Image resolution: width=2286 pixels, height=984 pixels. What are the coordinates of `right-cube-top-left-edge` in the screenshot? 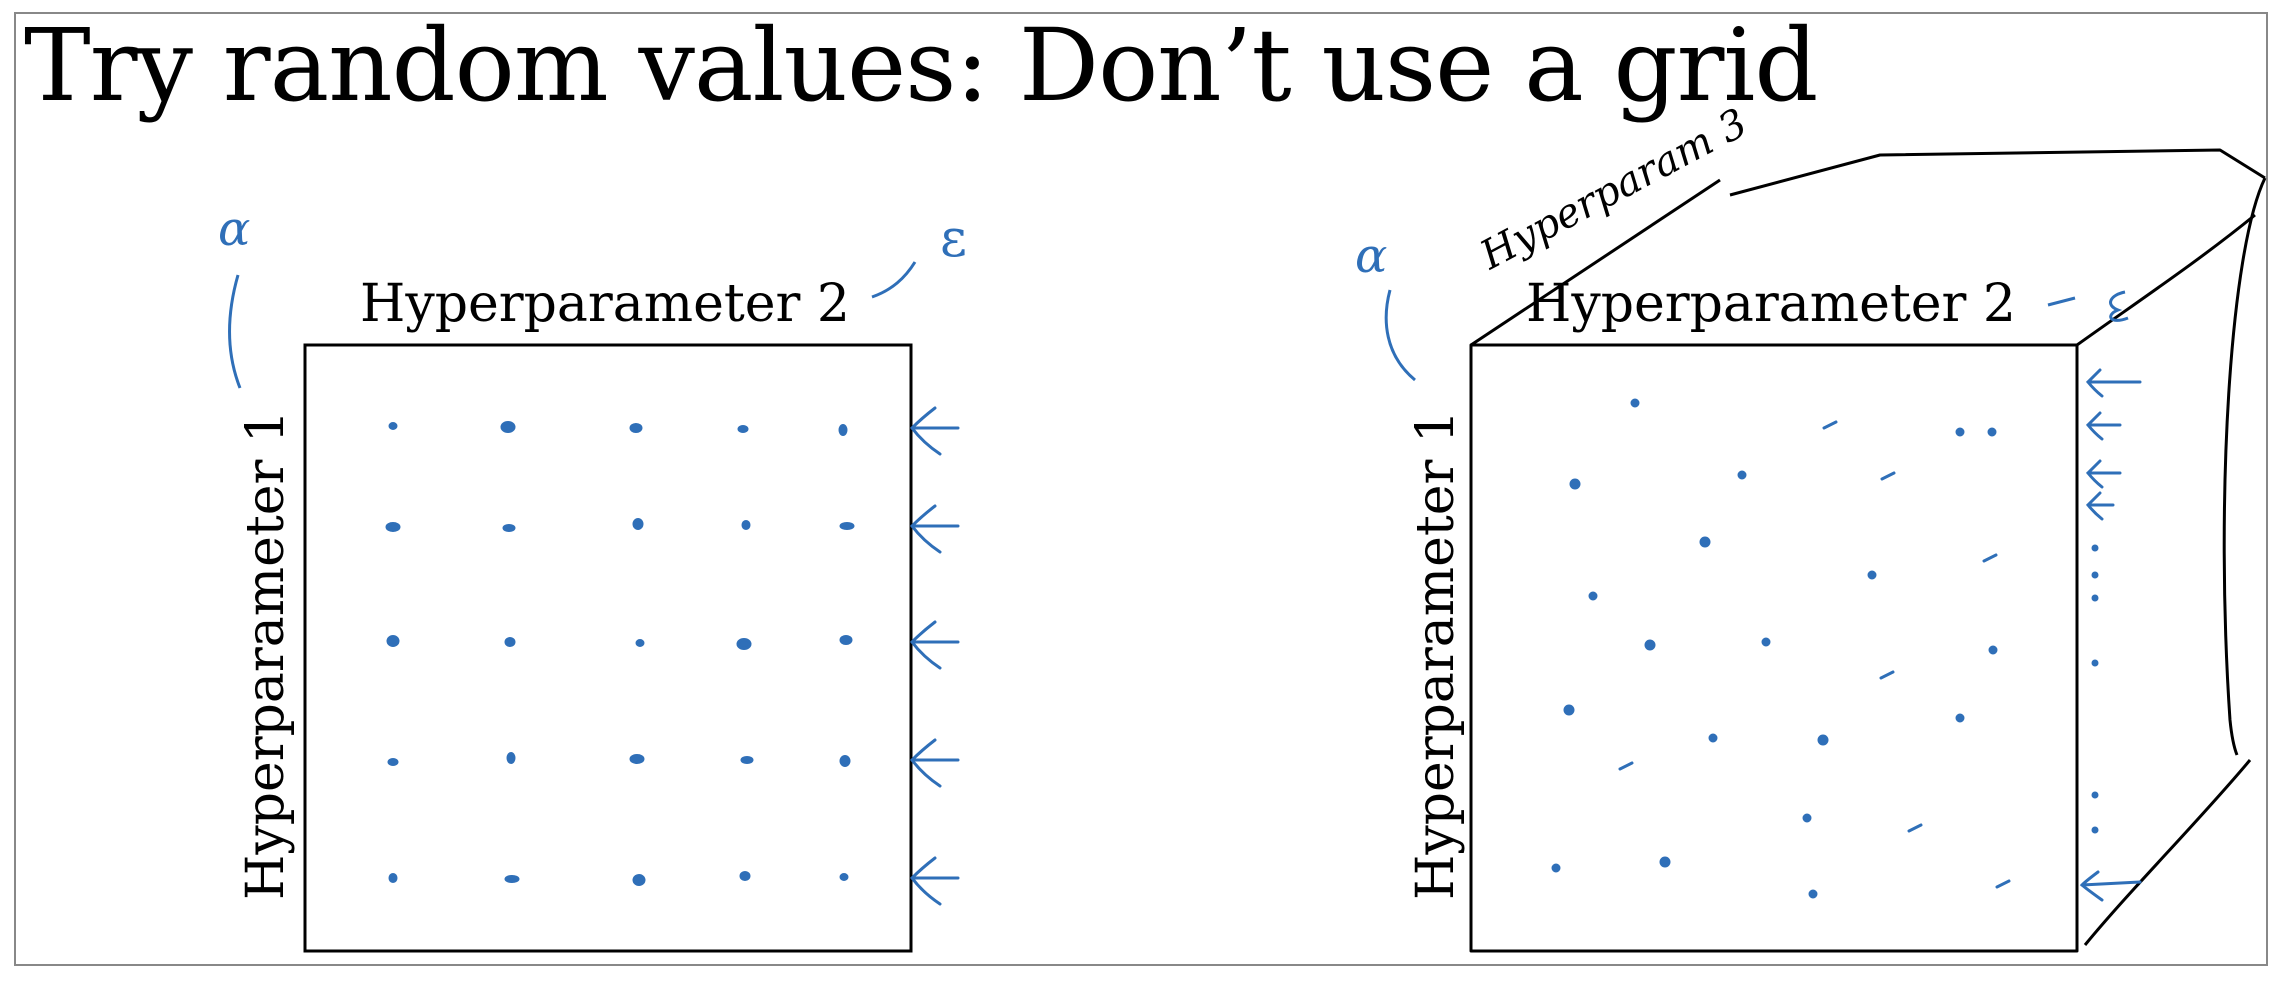 It's located at (1595, 262).